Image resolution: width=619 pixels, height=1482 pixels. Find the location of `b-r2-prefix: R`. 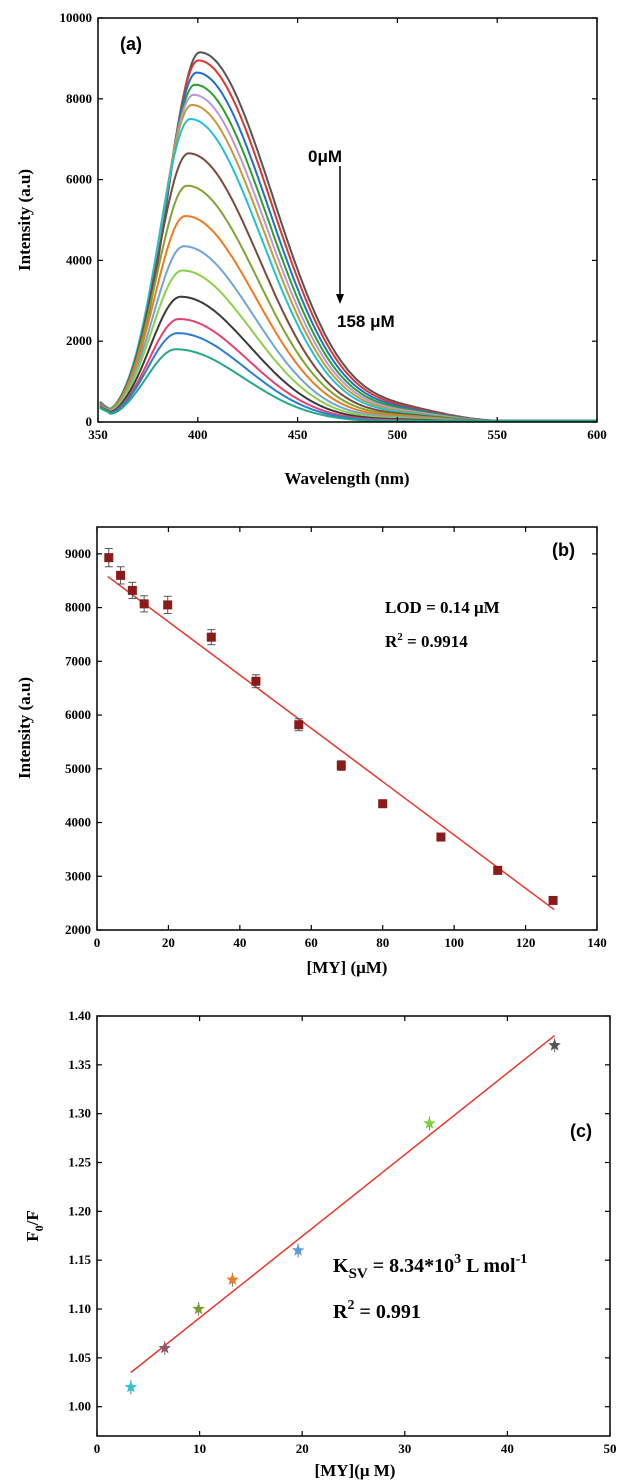

b-r2-prefix: R is located at coordinates (391, 641).